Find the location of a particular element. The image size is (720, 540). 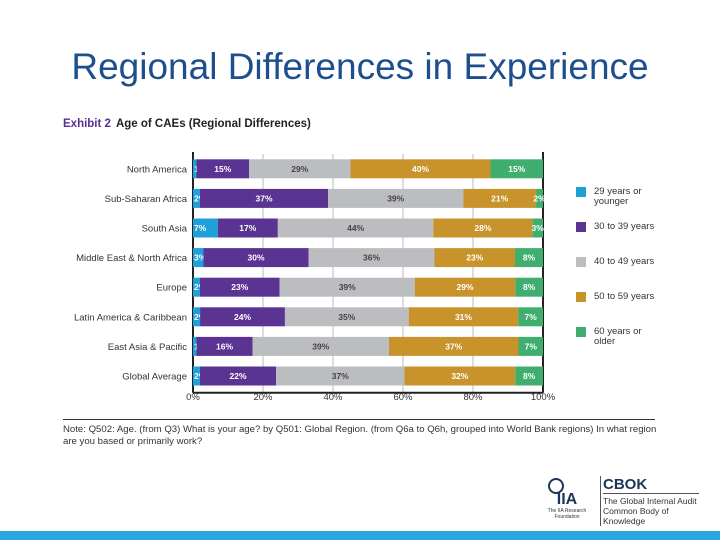

legend-item: 50 to 59 years is located at coordinates (616, 297).